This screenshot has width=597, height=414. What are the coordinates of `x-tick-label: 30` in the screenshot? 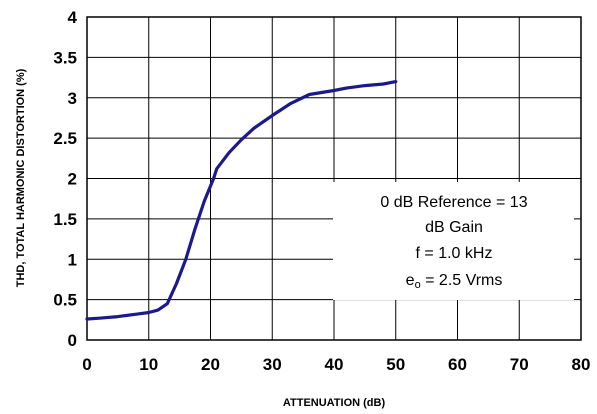 It's located at (272, 364).